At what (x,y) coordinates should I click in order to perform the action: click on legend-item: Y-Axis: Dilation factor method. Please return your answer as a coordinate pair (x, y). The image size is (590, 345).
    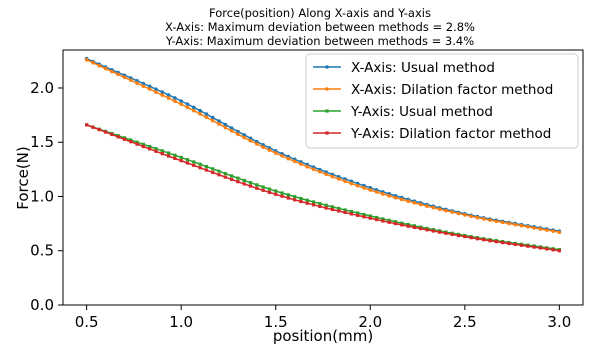
    Looking at the image, I should click on (432, 134).